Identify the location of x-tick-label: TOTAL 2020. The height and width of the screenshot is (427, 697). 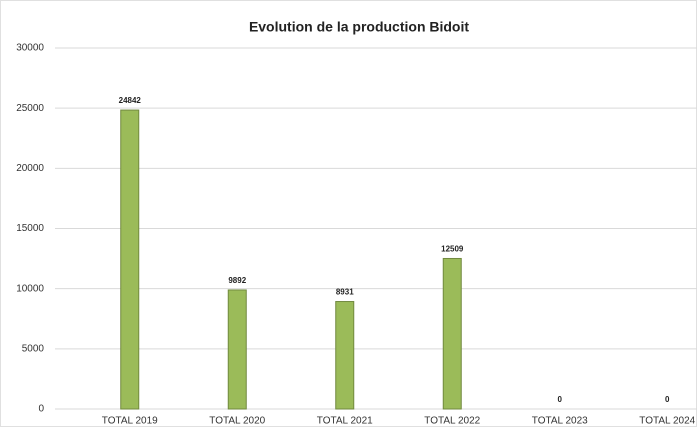
(237, 421).